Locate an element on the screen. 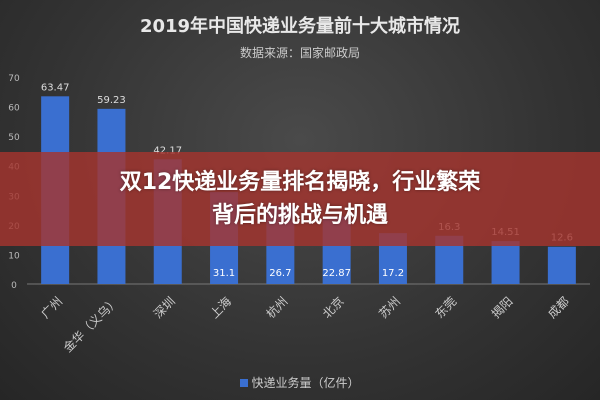 Image resolution: width=600 pixels, height=400 pixels. data-label: 17.2 is located at coordinates (393, 273).